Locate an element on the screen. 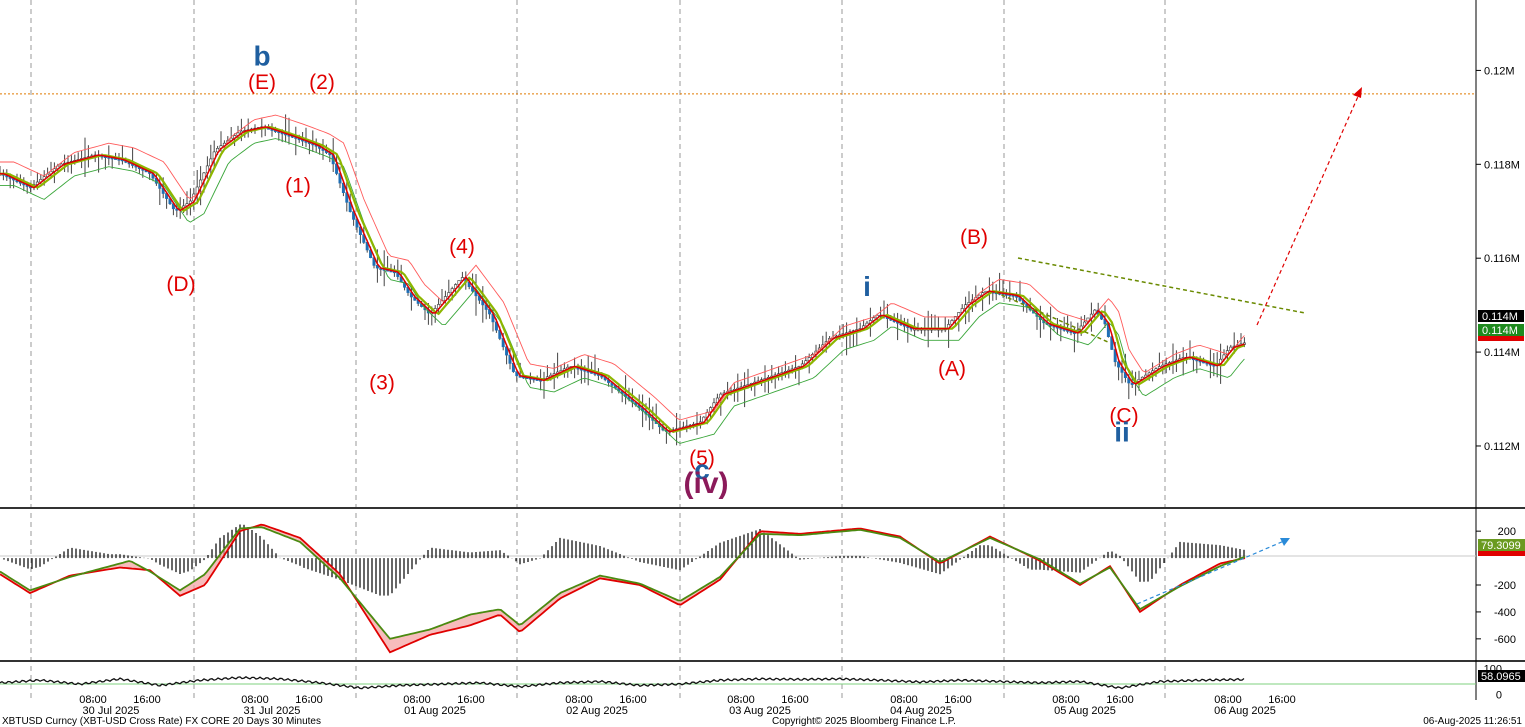 The image size is (1525, 727). xtick-date-label-3: 02 Aug 2025 is located at coordinates (597, 711).